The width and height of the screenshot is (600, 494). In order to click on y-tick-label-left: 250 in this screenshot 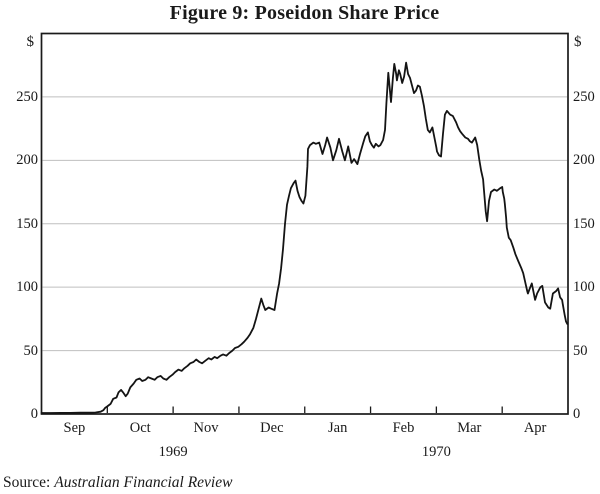, I will do `click(27, 96)`.